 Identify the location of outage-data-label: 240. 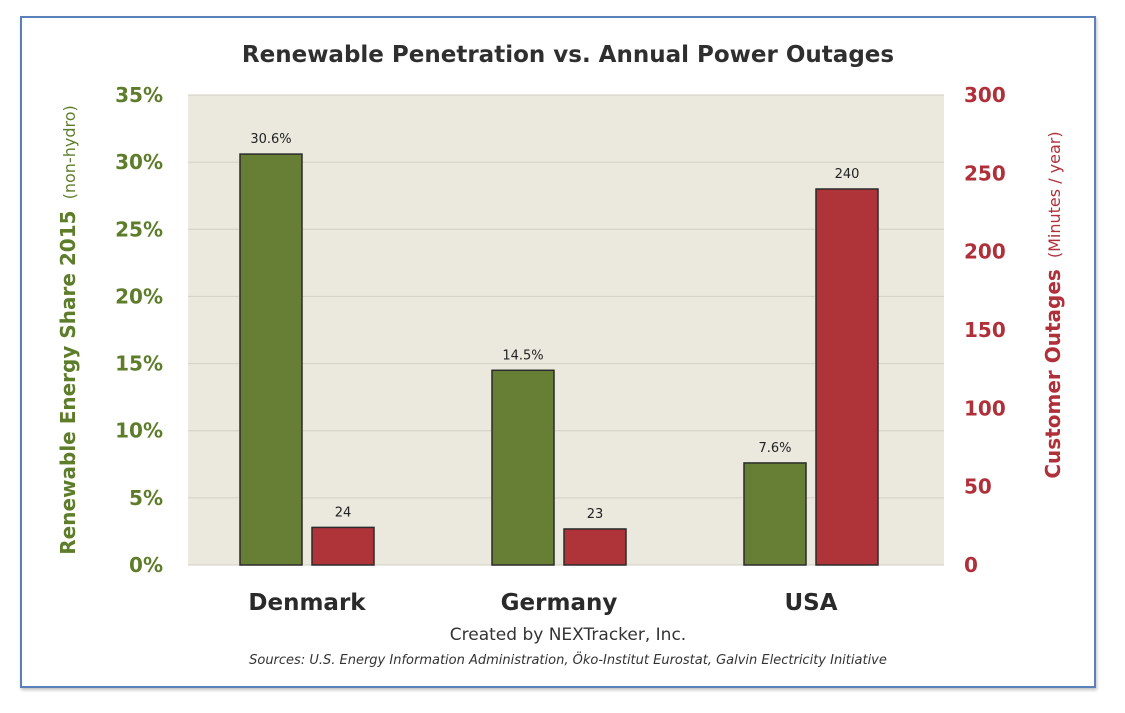
(847, 174).